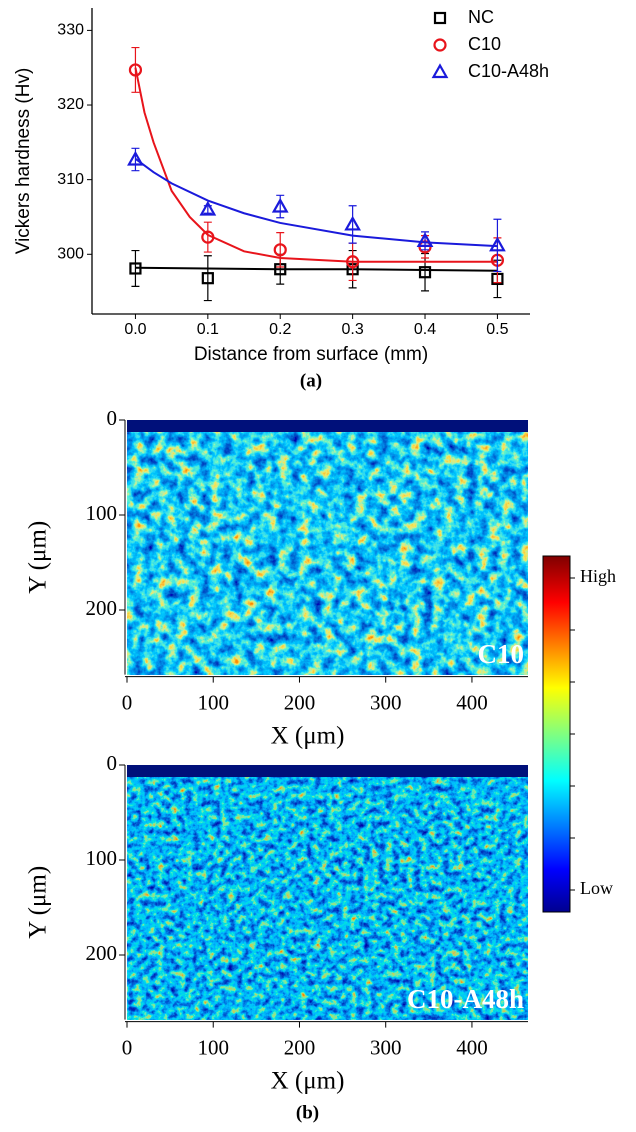 The height and width of the screenshot is (1132, 636). Describe the element at coordinates (497, 329) in the screenshot. I see `x-tick-label: 0.5` at that location.